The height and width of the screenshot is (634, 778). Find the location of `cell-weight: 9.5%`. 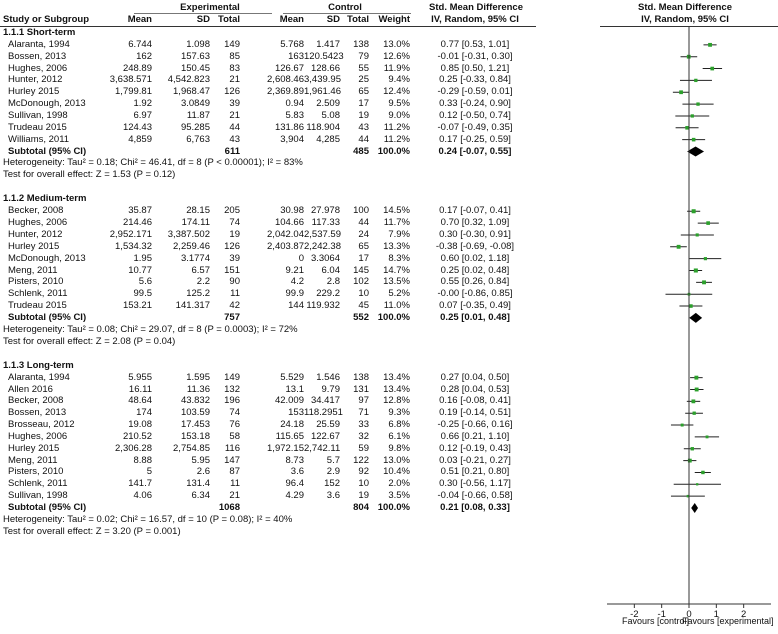

cell-weight: 9.5% is located at coordinates (399, 104).